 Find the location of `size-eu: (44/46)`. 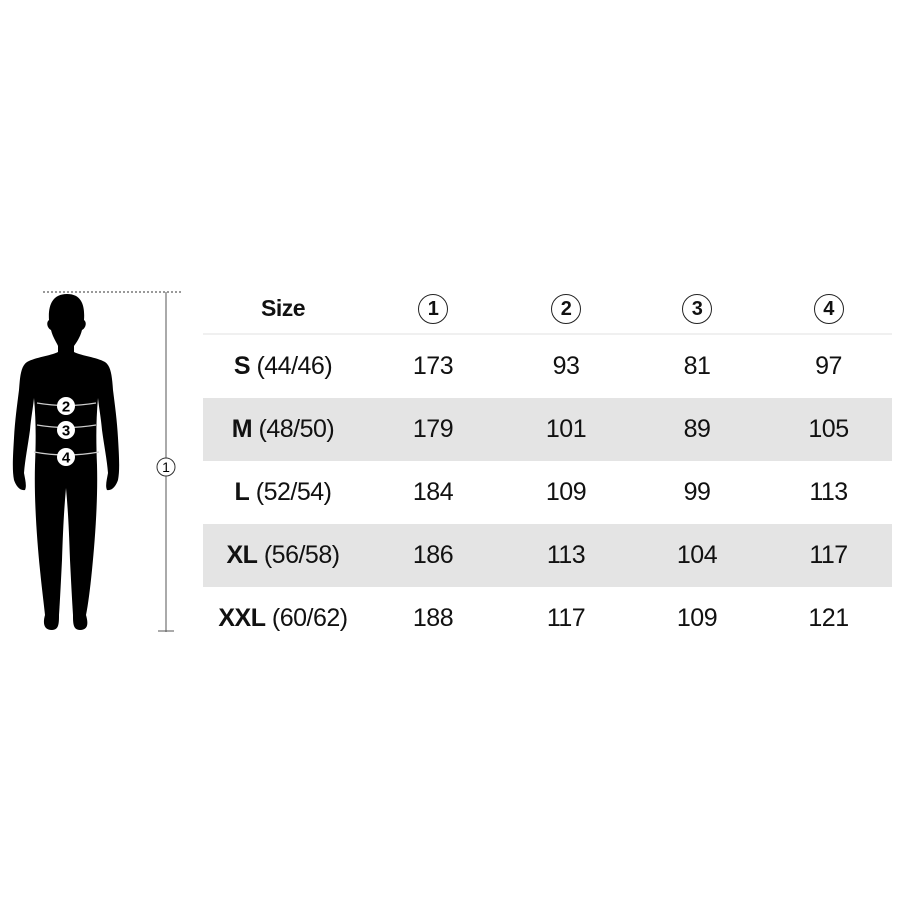

size-eu: (44/46) is located at coordinates (294, 366).